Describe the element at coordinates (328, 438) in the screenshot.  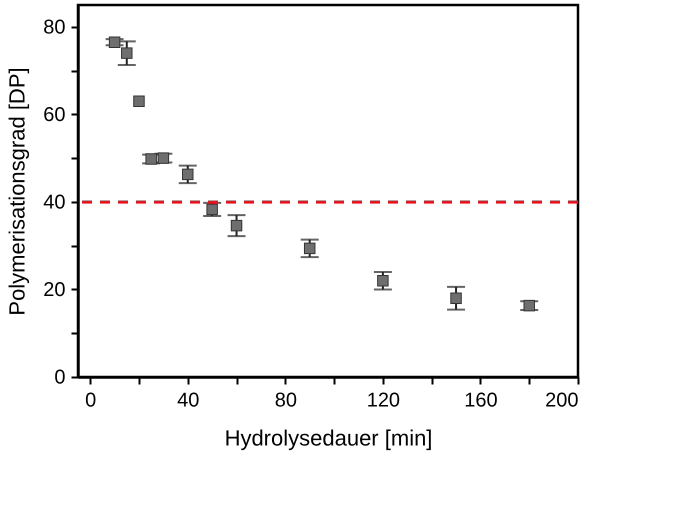
I see `x-axis-title: Hydrolysedauer [min]` at that location.